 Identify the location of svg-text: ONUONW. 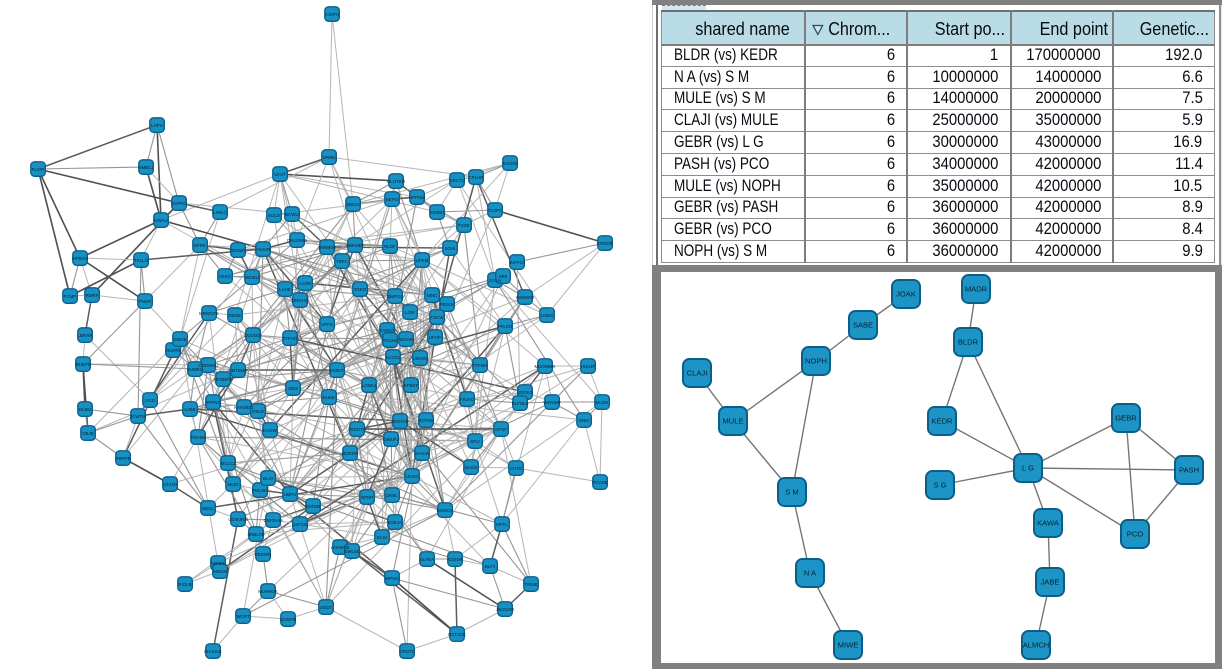
(297, 240).